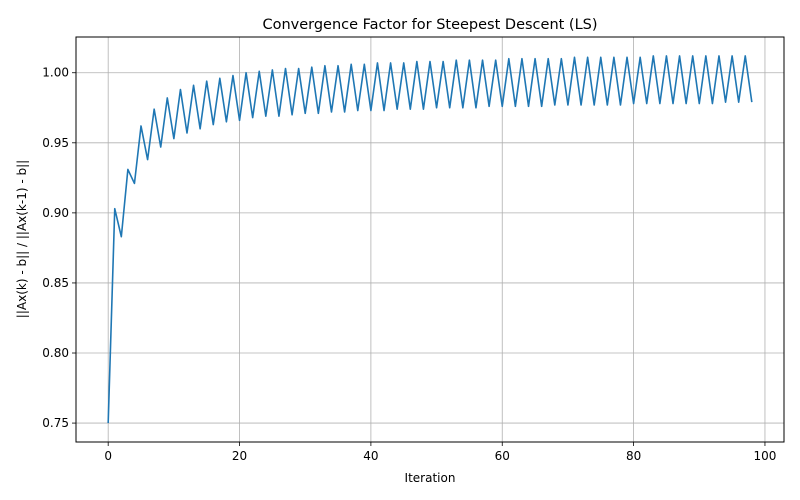 The image size is (800, 500). What do you see at coordinates (55, 353) in the screenshot?
I see `y-tick-label: 0.80` at bounding box center [55, 353].